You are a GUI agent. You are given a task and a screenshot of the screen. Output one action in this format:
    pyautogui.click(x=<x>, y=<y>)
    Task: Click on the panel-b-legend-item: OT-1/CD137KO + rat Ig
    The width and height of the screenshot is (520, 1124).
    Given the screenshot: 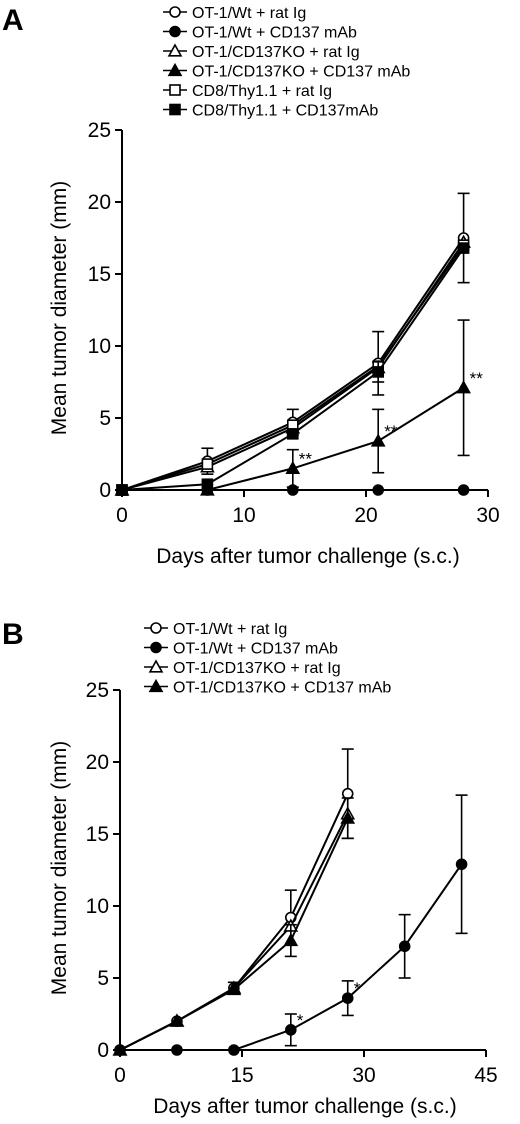 What is the action you would take?
    pyautogui.click(x=242, y=668)
    